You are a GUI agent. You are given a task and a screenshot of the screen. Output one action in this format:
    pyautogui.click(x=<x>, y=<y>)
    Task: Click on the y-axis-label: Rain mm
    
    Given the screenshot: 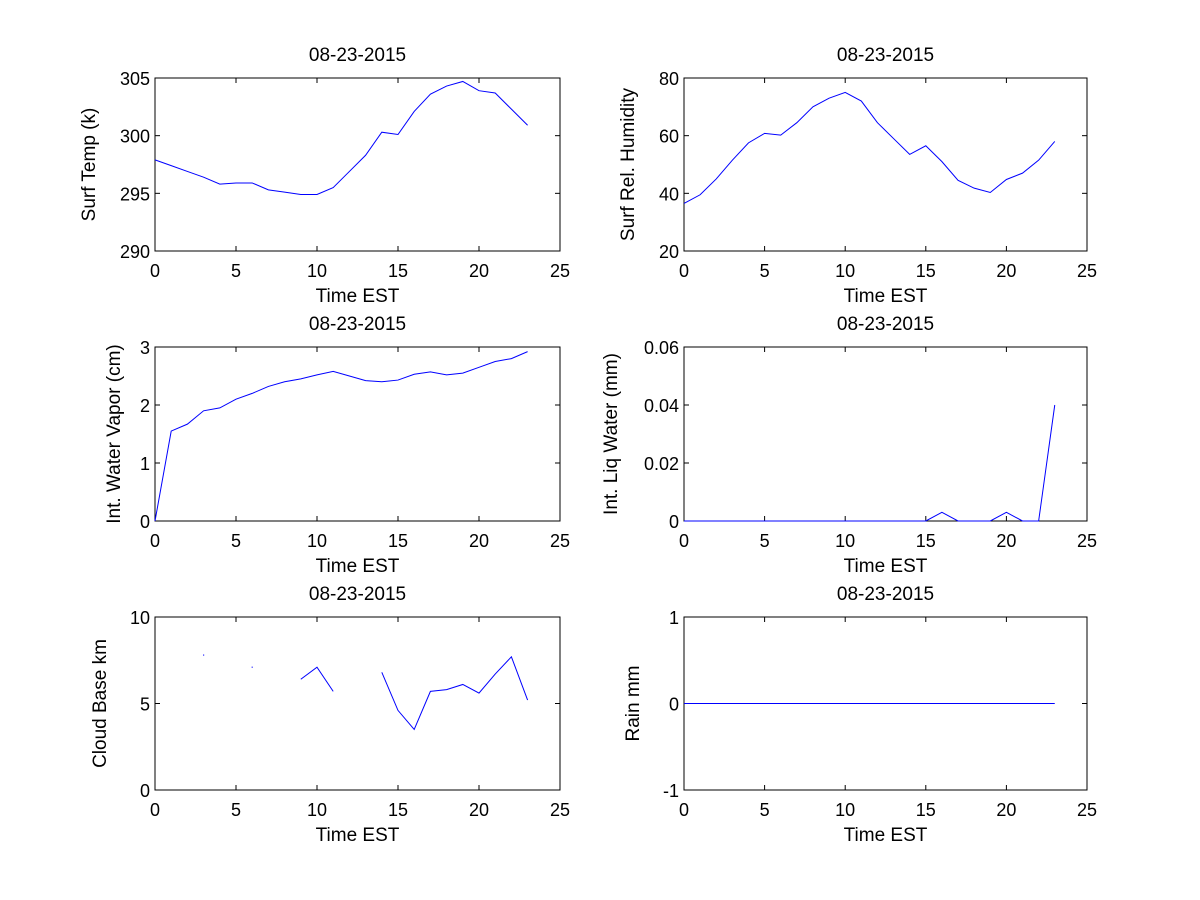 What is the action you would take?
    pyautogui.click(x=633, y=703)
    